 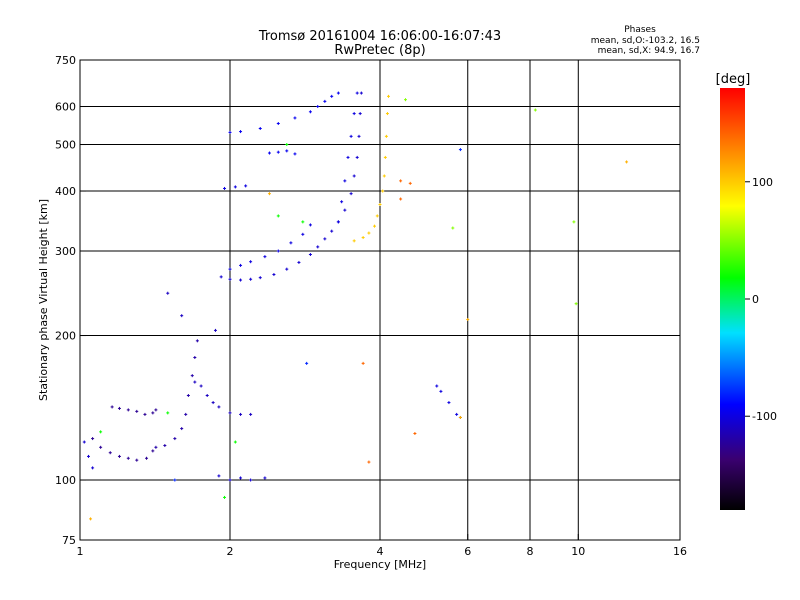 What do you see at coordinates (70, 300) in the screenshot?
I see `y-axis: 75 100 200 300 400 500 600 750` at bounding box center [70, 300].